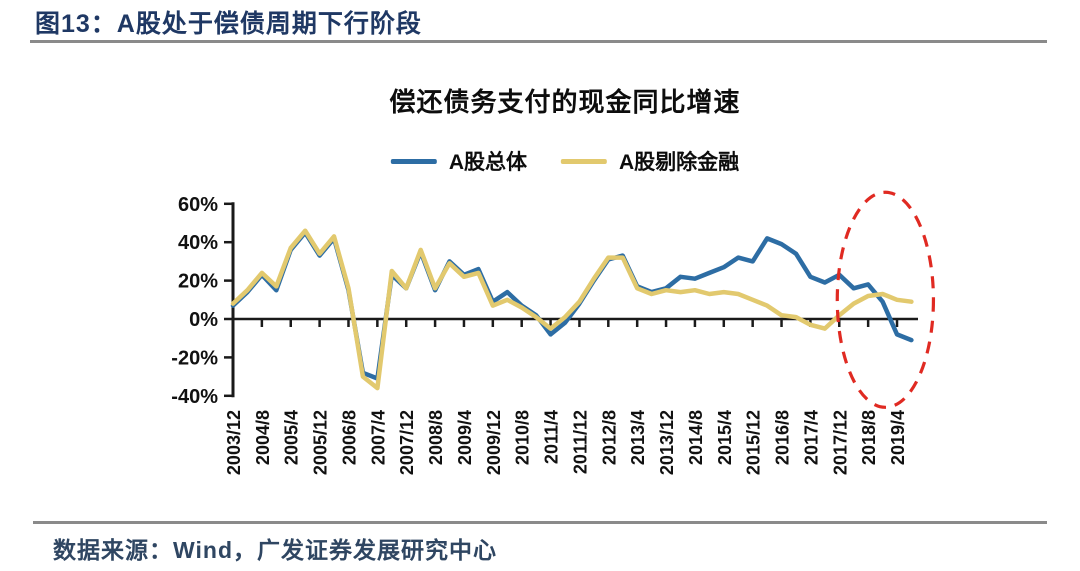 The image size is (1080, 571). Describe the element at coordinates (228, 24) in the screenshot. I see `figure-title: 图13：A股处于偿债周期下行阶段` at that location.